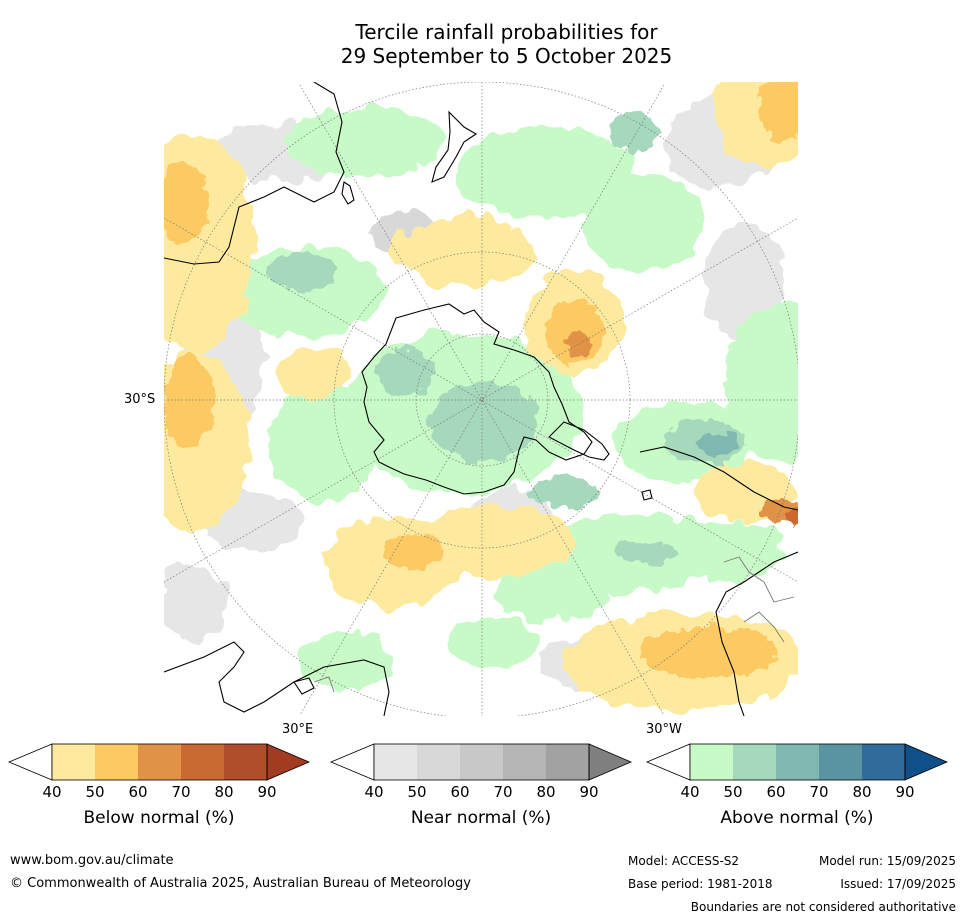  What do you see at coordinates (298, 729) in the screenshot?
I see `longitude-label-30e: 30°E` at bounding box center [298, 729].